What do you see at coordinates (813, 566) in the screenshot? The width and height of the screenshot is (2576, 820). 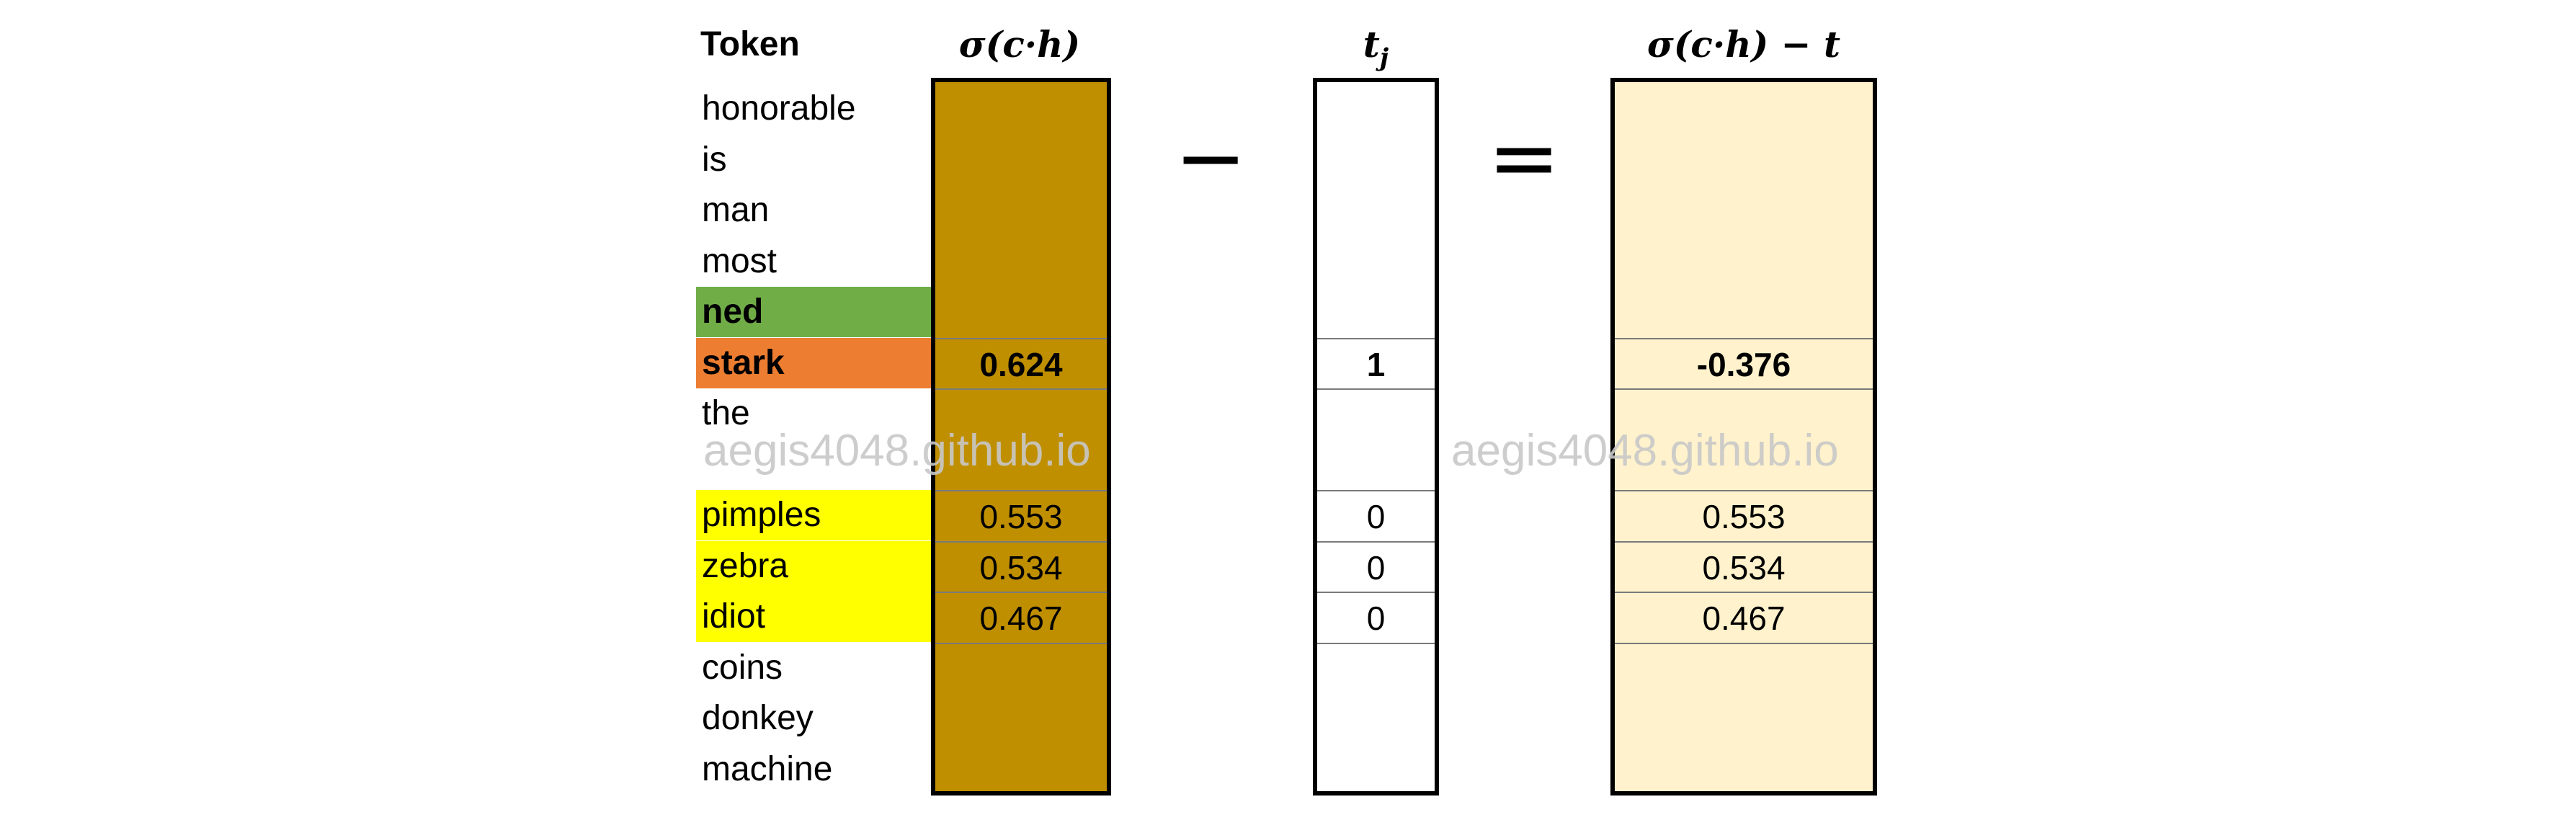 I see `token-row: zebra` at bounding box center [813, 566].